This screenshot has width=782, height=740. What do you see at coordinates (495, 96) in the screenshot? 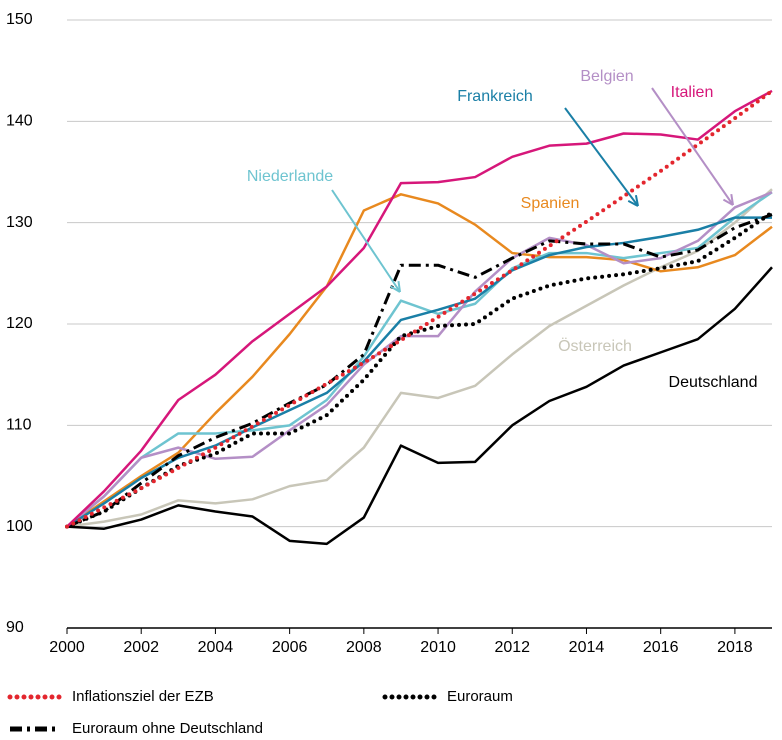
I see `series-label: Frankreich` at bounding box center [495, 96].